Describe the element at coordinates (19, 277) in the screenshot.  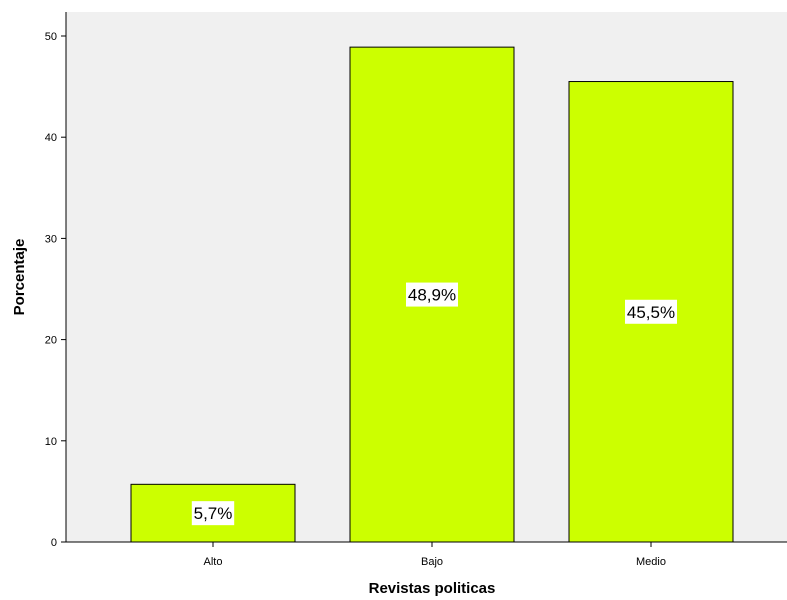
I see `y-axis-title: Porcentaje` at that location.